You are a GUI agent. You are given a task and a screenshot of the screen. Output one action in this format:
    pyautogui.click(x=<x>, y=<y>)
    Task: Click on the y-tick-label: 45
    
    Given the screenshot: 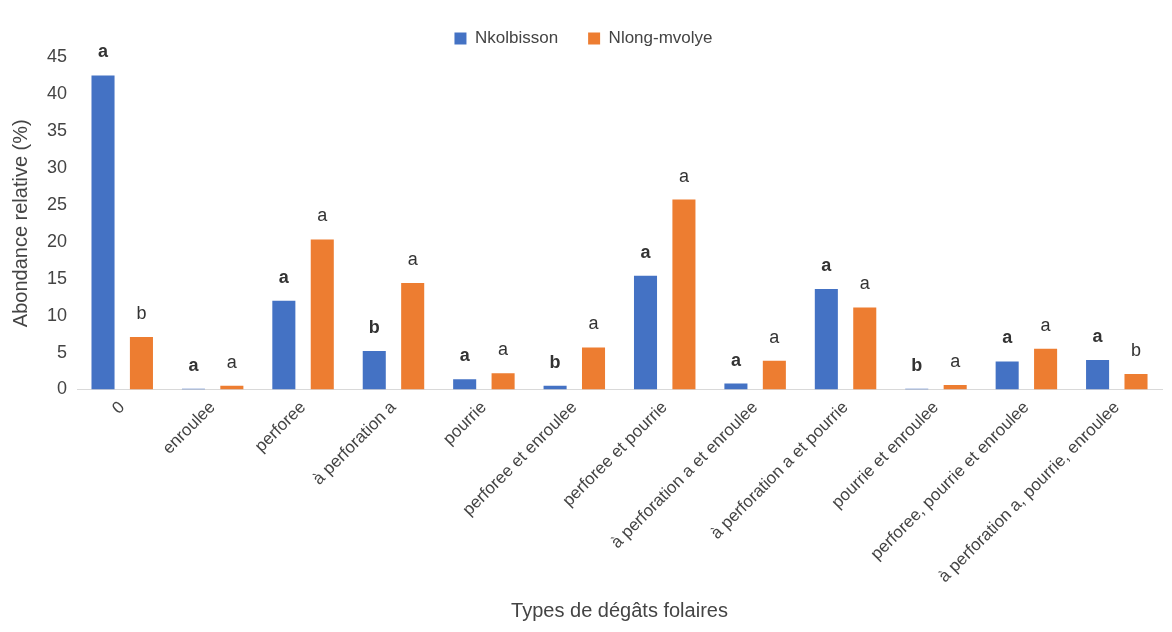 What is the action you would take?
    pyautogui.click(x=57, y=55)
    